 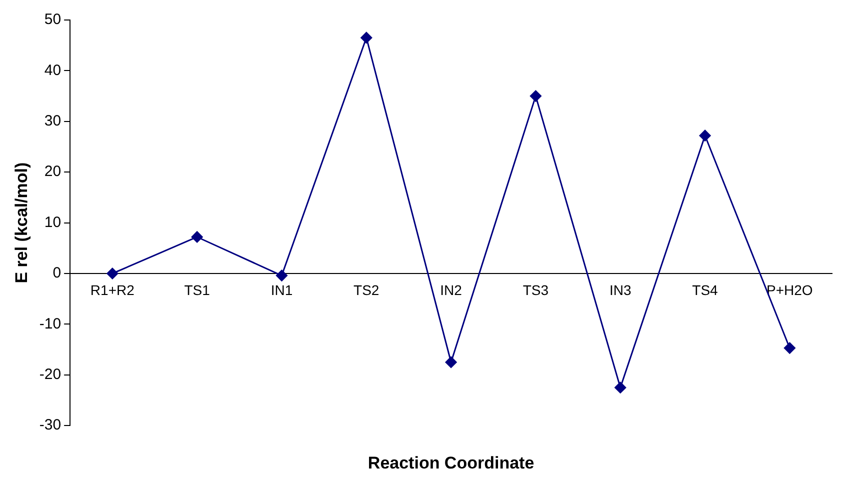 What do you see at coordinates (620, 290) in the screenshot?
I see `x-tick-label: IN3` at bounding box center [620, 290].